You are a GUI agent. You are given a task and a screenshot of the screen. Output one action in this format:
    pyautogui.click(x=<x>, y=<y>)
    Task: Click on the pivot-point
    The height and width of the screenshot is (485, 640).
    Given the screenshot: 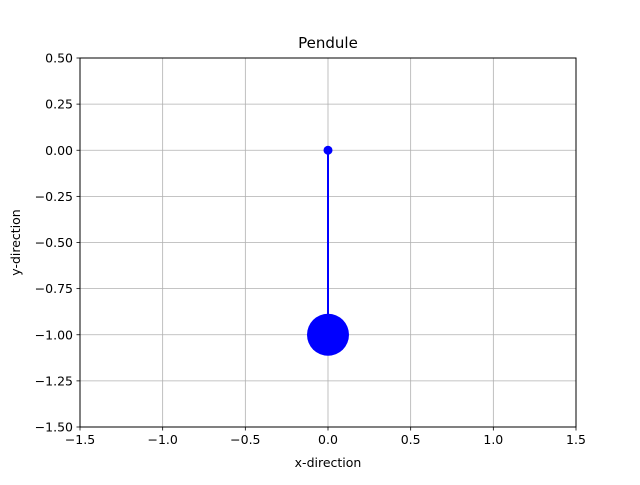 What is the action you would take?
    pyautogui.click(x=328, y=150)
    